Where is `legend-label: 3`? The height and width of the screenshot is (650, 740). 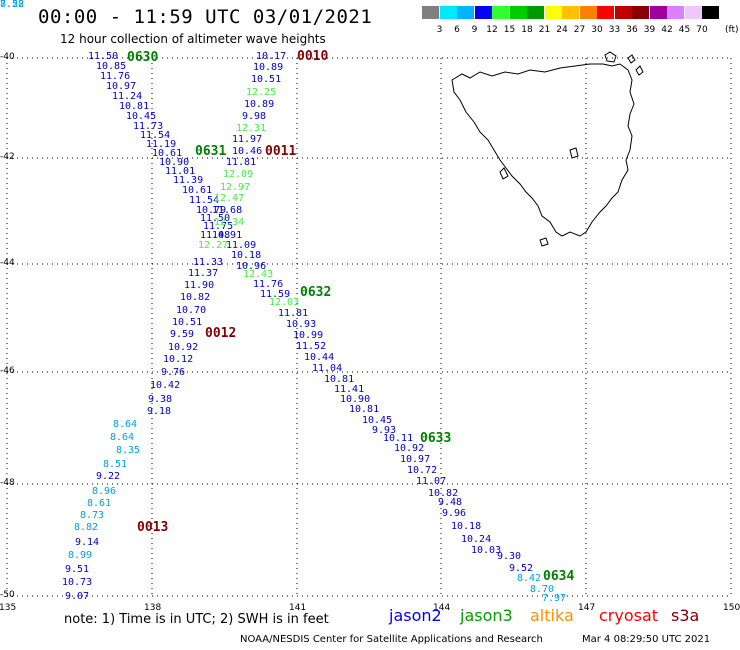 legend-label: 3 is located at coordinates (439, 30).